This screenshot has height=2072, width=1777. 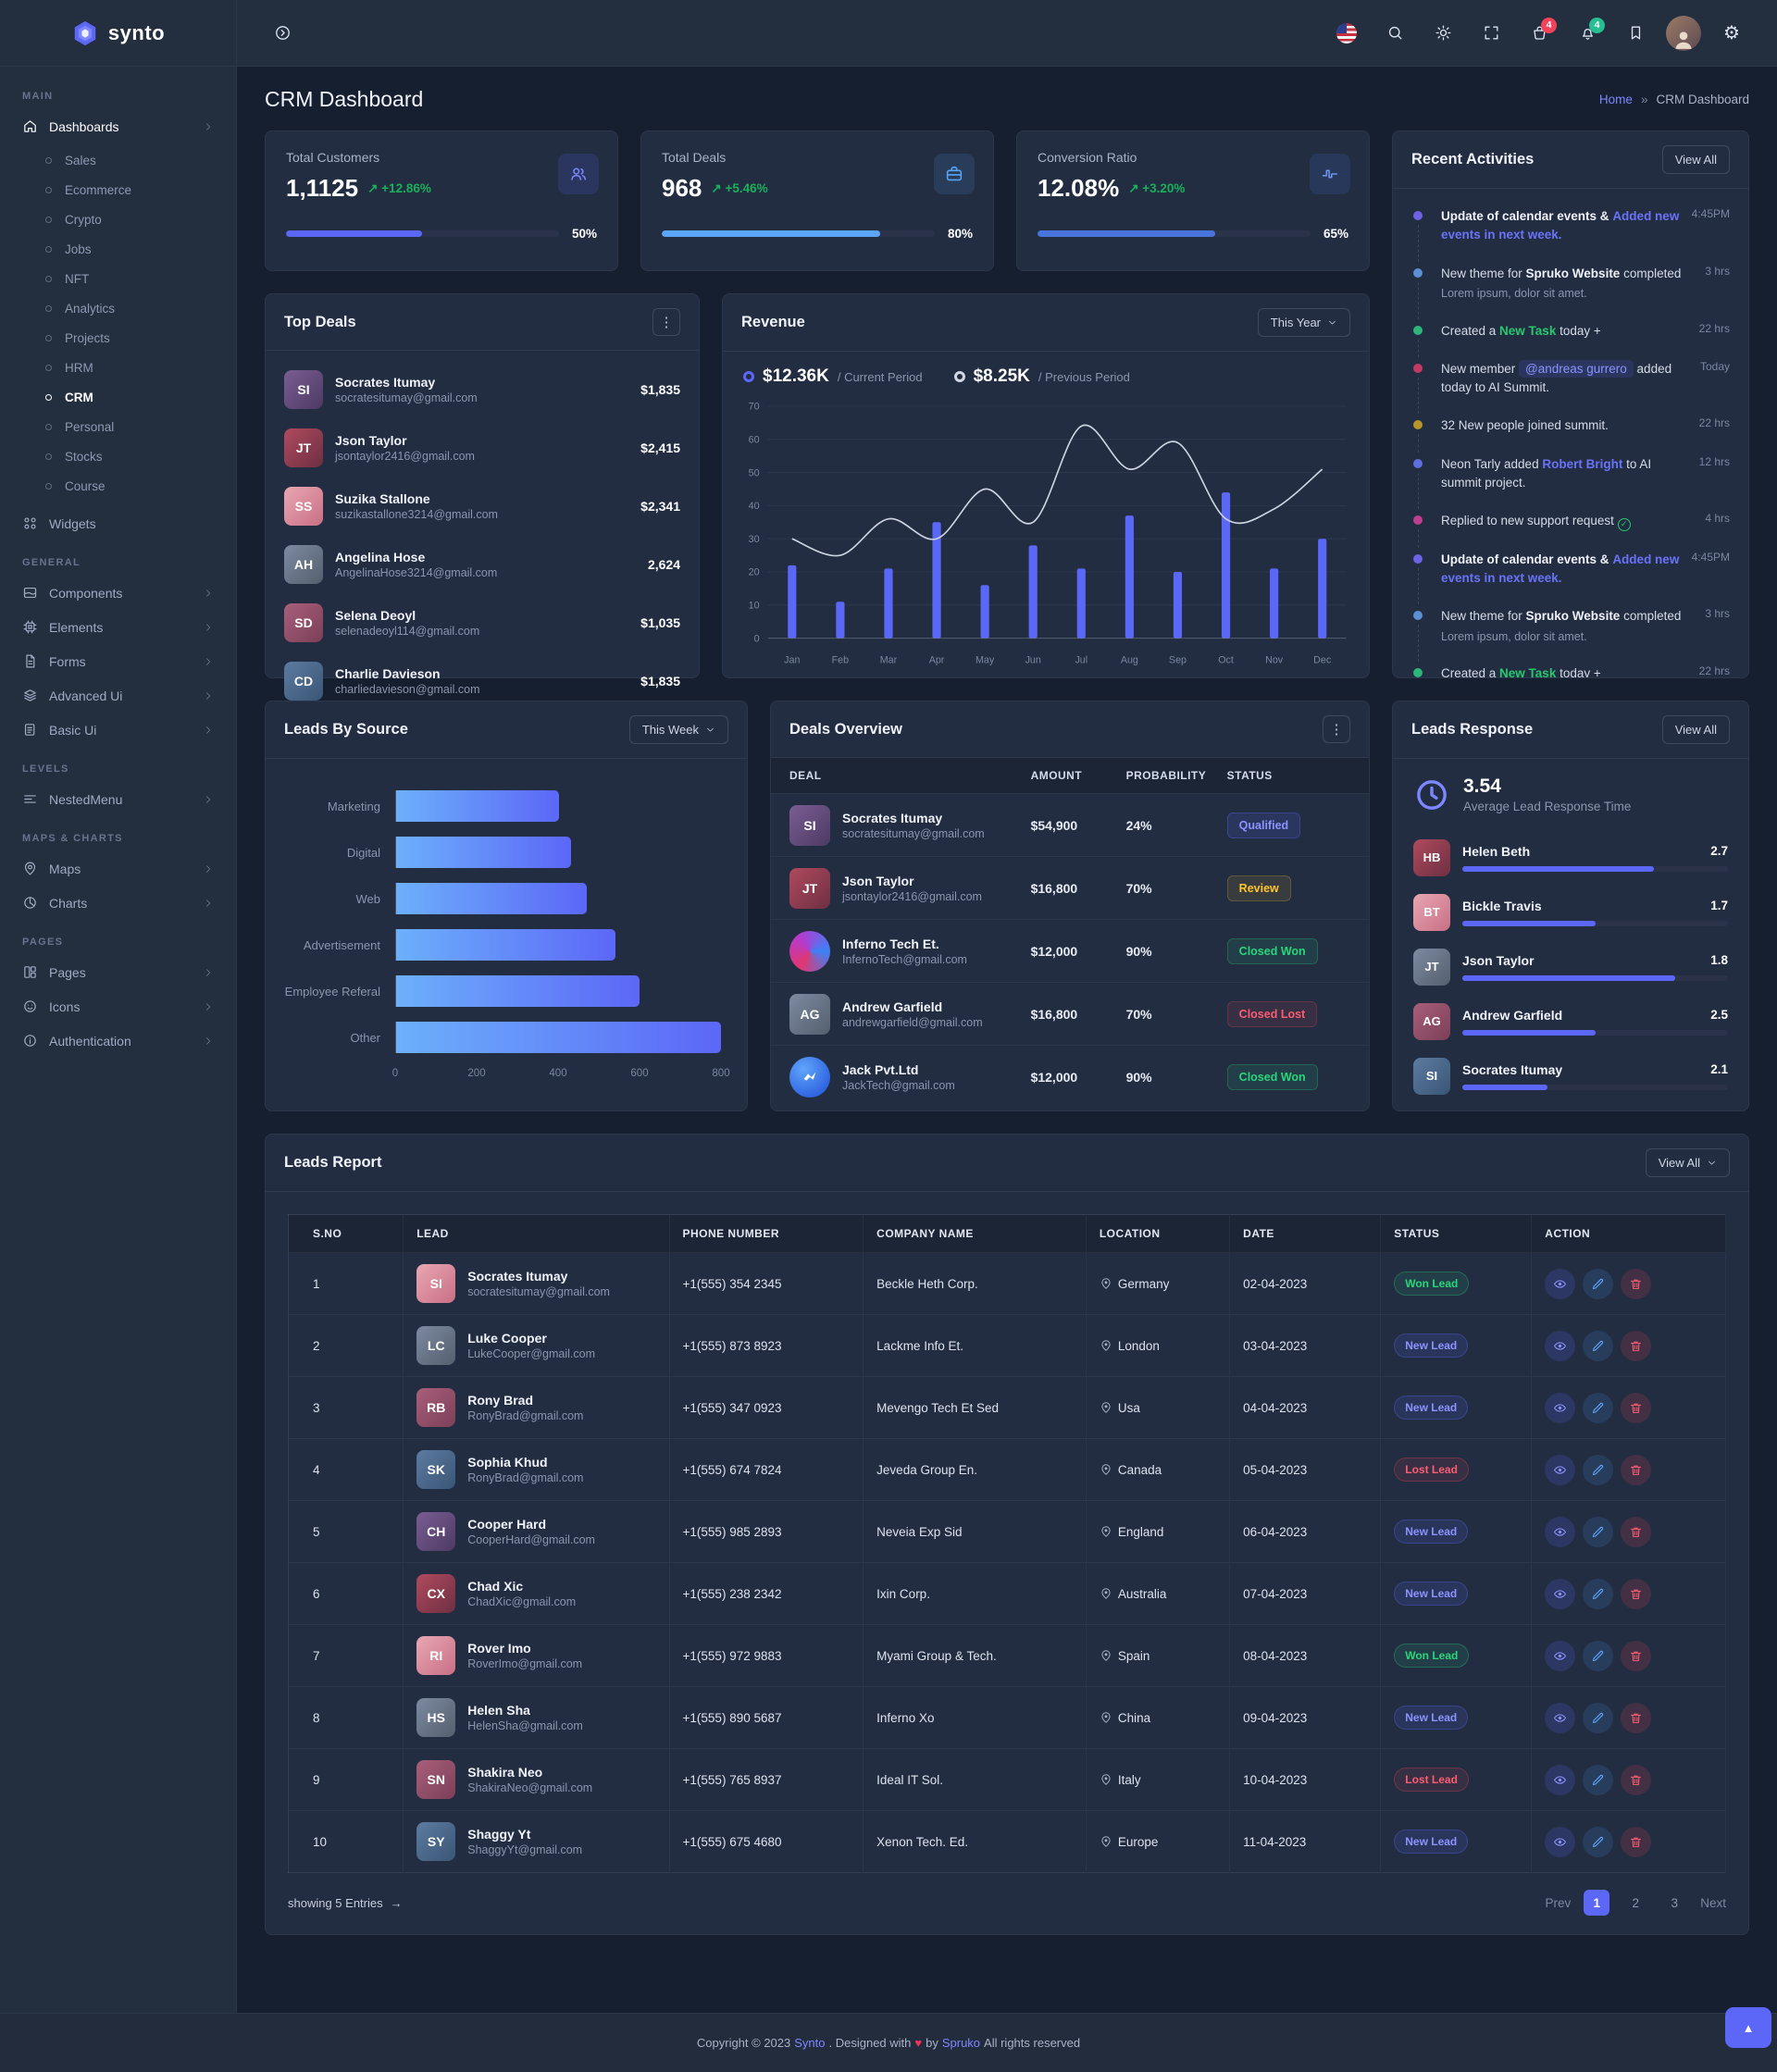 I want to click on sidebar-subitem-sales: Sales, so click(x=118, y=160).